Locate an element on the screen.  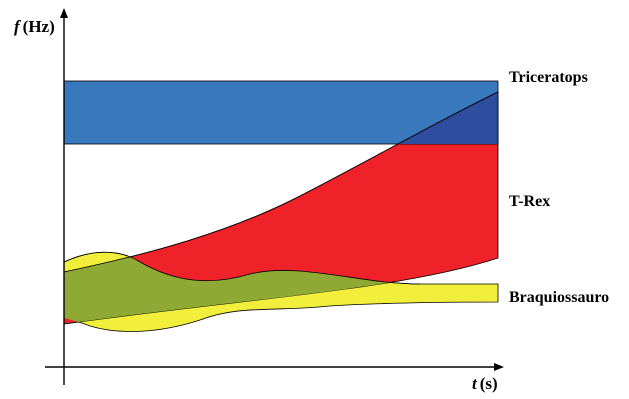
x-axis-label: t (s) is located at coordinates (485, 383).